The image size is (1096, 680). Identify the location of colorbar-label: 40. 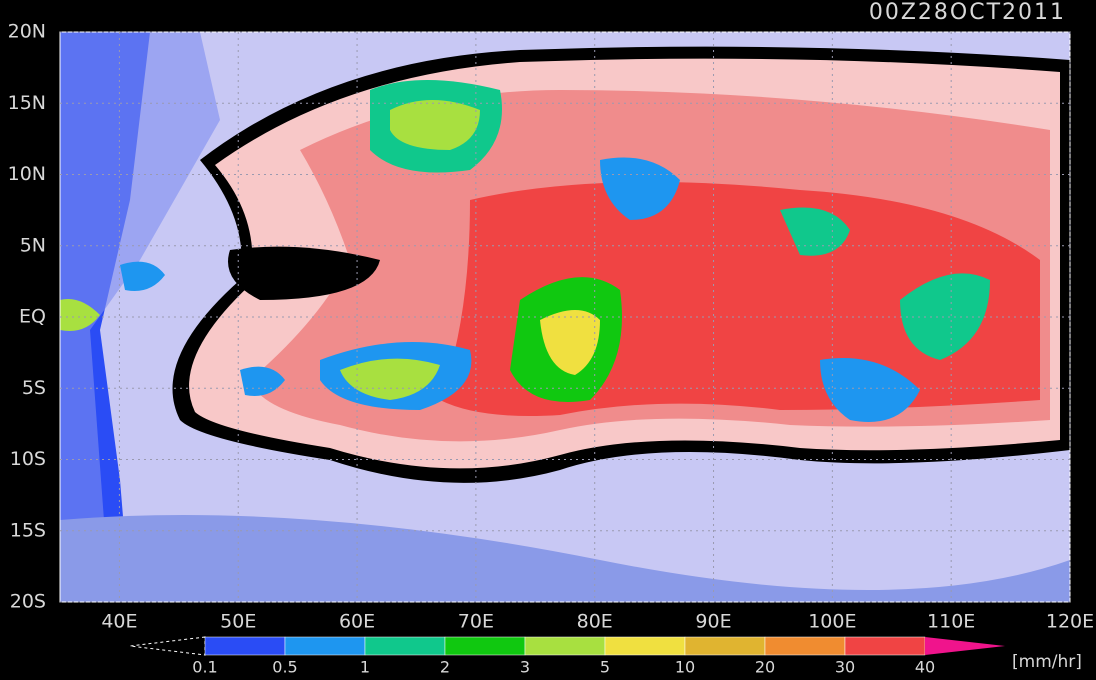
(925, 667).